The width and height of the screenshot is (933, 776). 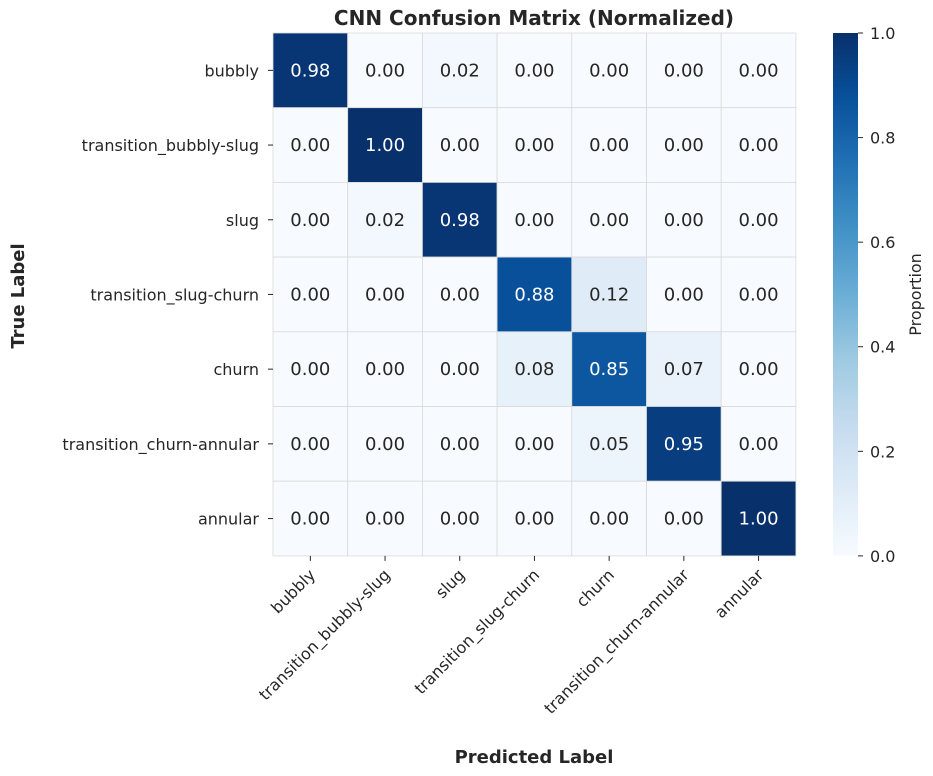 I want to click on cell-value-label: 0.98, so click(x=460, y=220).